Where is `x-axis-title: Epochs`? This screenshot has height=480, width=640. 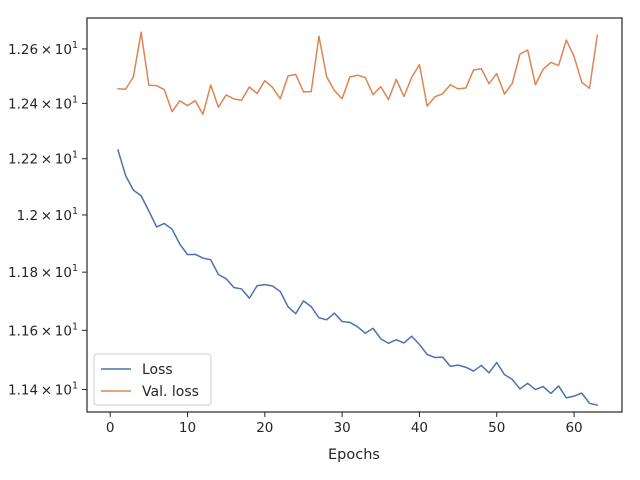
x-axis-title: Epochs is located at coordinates (354, 455).